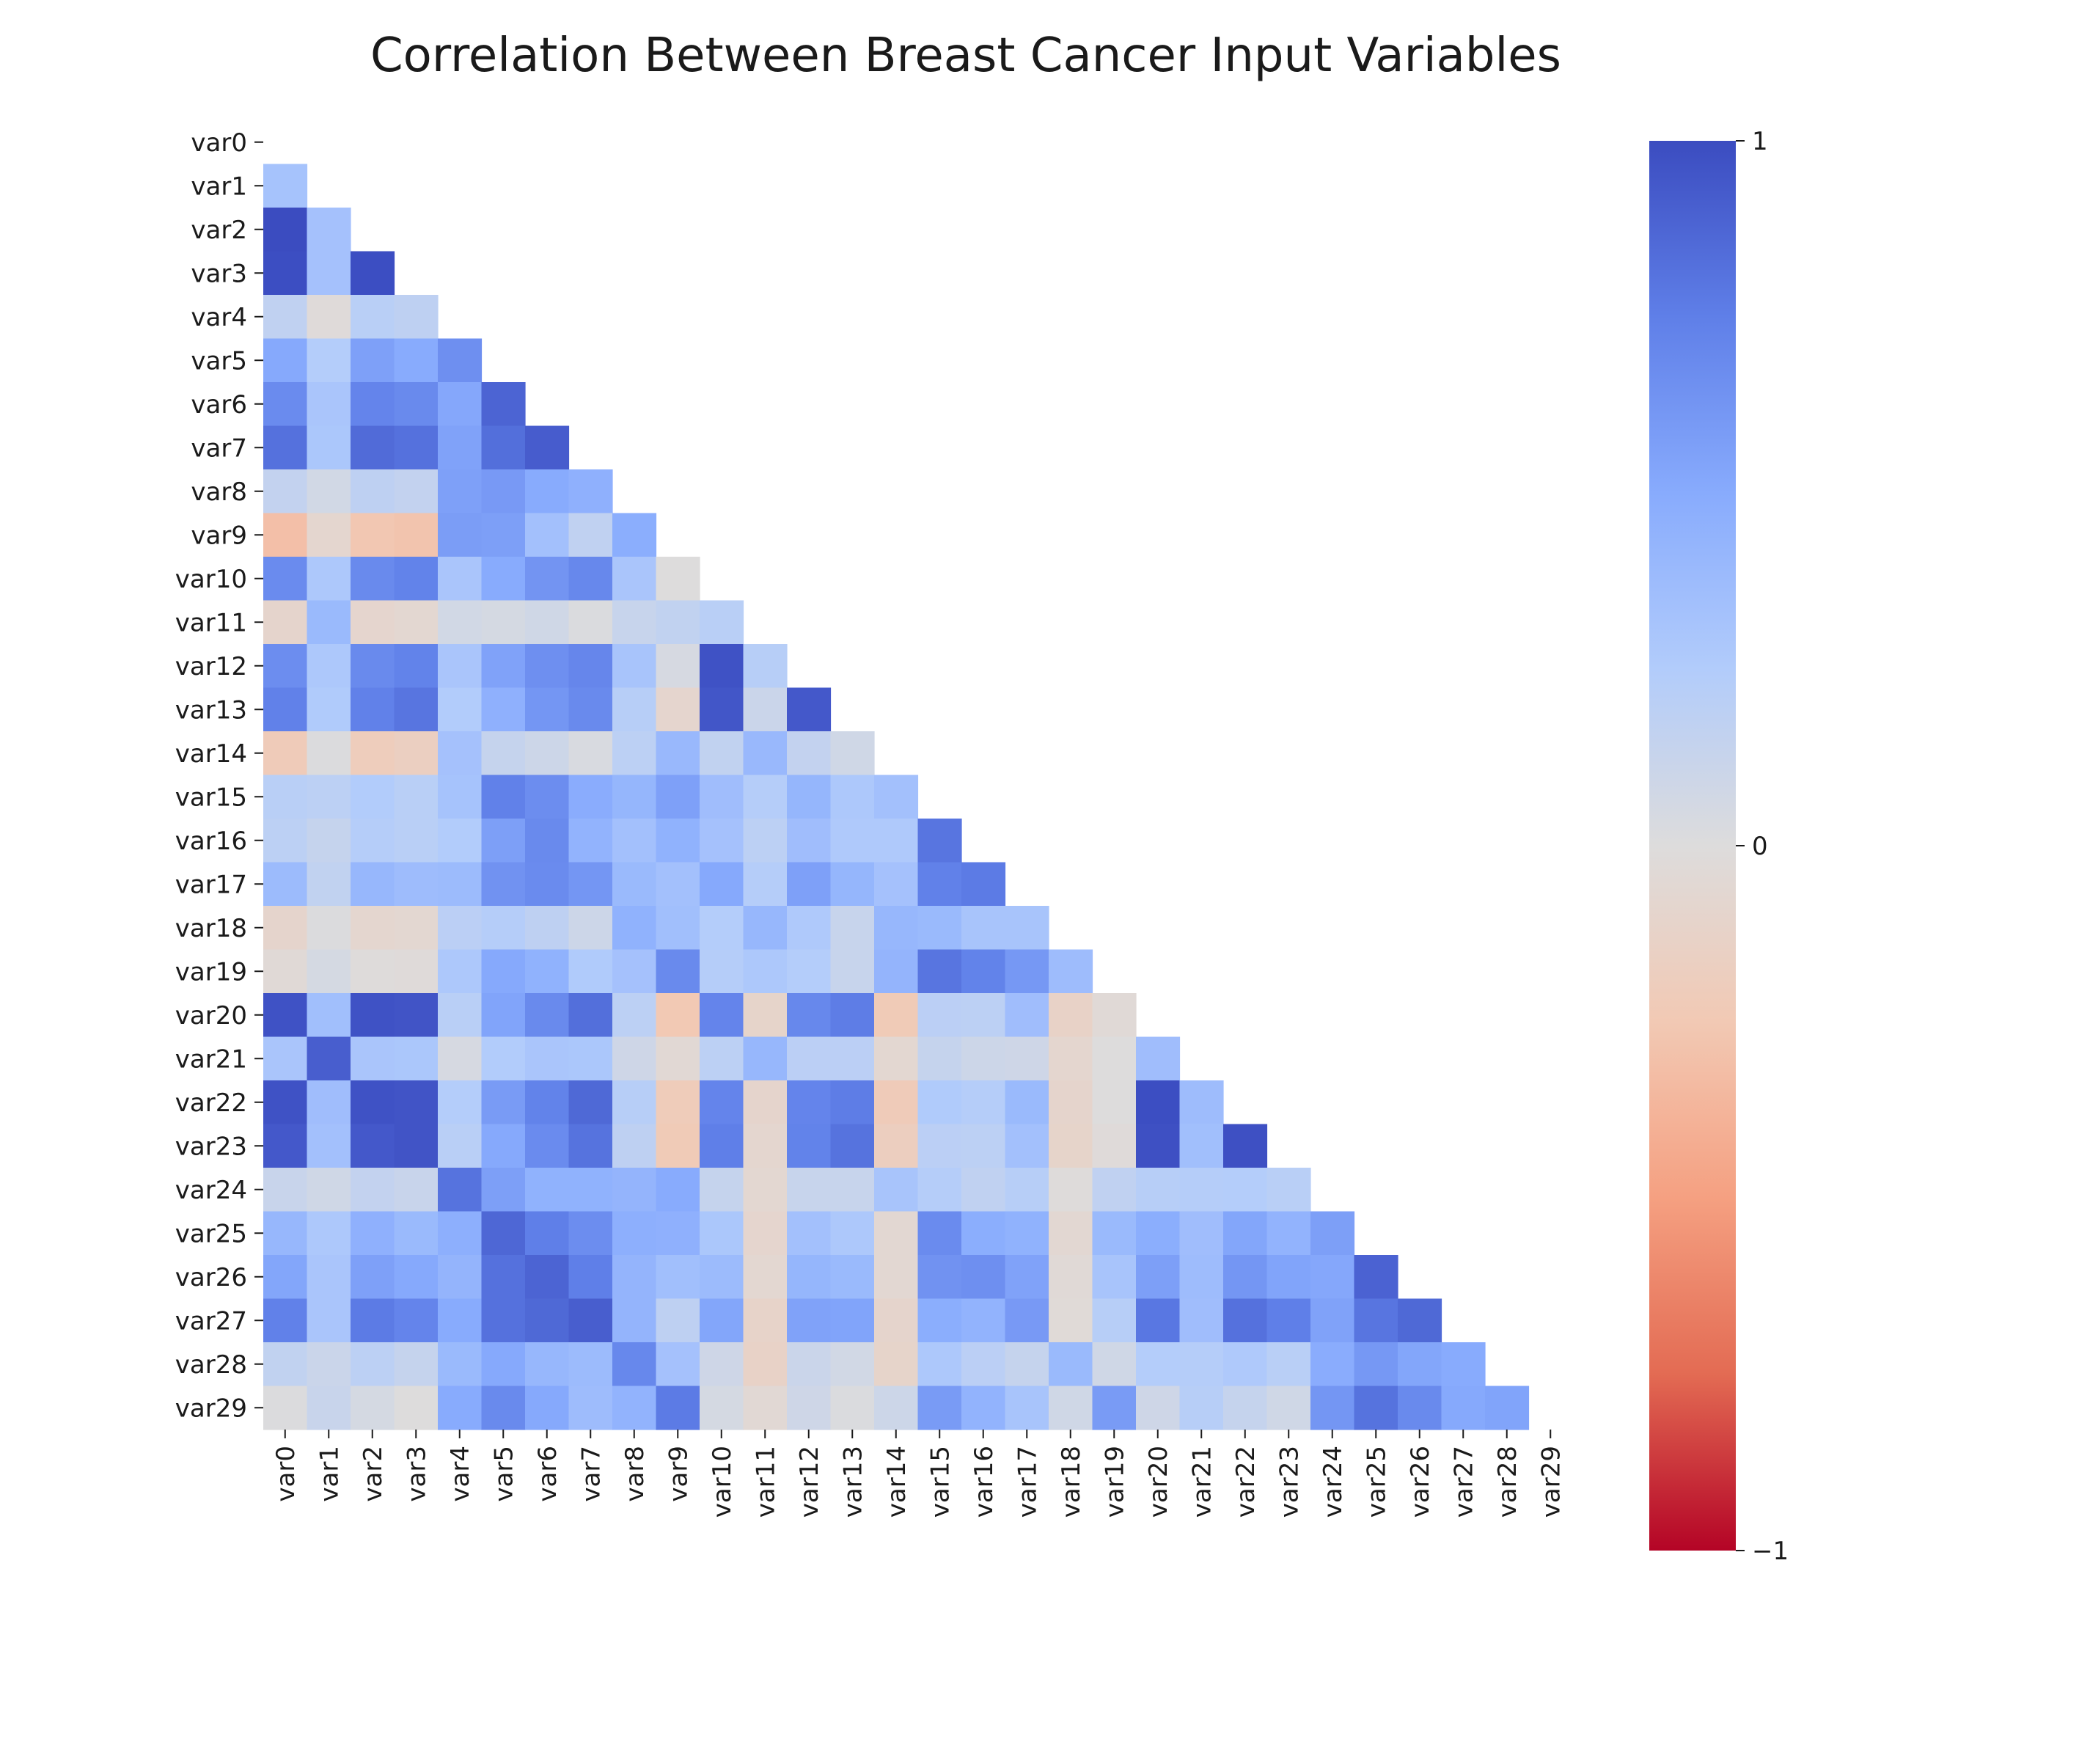 This screenshot has height=1764, width=2090. What do you see at coordinates (939, 1146) in the screenshot?
I see `heatmap-cell-var23-var15` at bounding box center [939, 1146].